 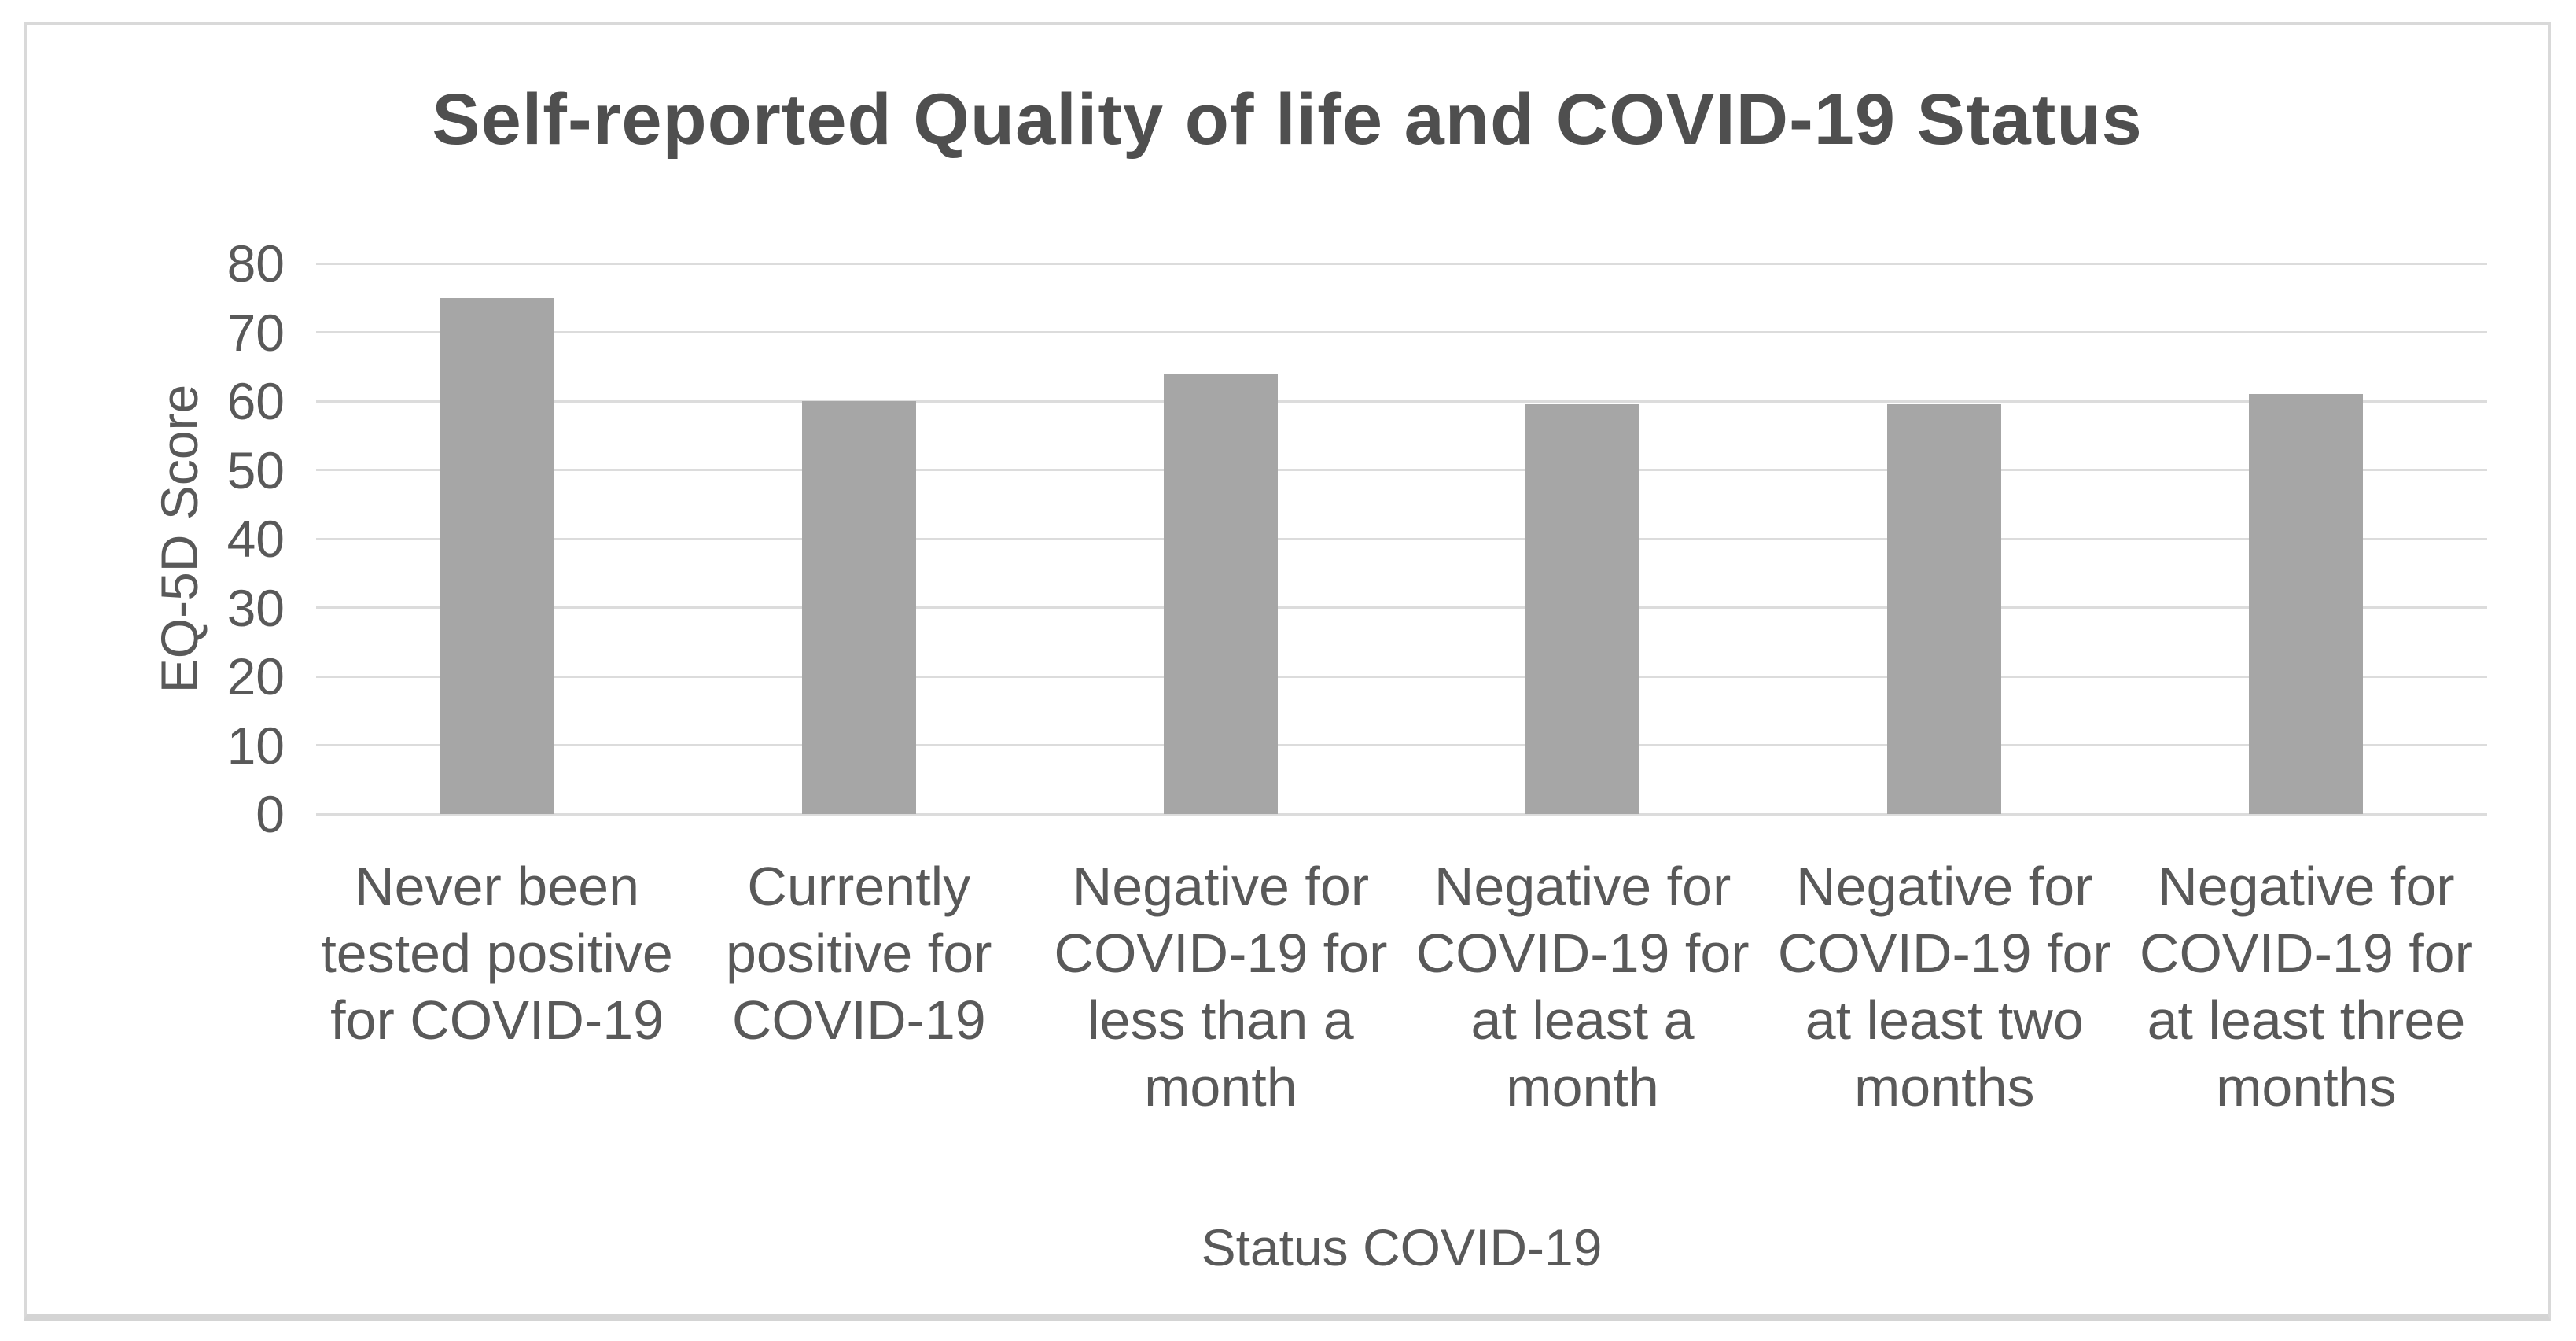 What do you see at coordinates (256, 263) in the screenshot?
I see `y-tick-label-80: 80` at bounding box center [256, 263].